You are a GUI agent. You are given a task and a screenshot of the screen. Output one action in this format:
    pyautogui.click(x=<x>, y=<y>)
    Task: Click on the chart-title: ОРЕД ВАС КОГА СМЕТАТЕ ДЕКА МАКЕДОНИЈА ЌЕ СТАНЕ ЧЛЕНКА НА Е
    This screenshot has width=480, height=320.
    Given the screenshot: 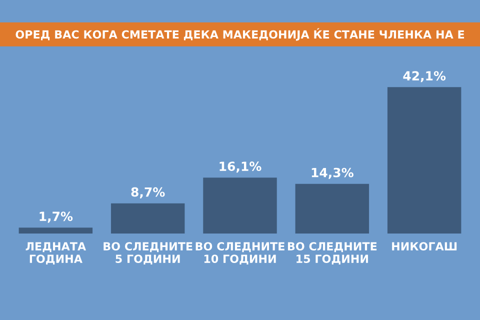 What is the action you would take?
    pyautogui.click(x=240, y=34)
    